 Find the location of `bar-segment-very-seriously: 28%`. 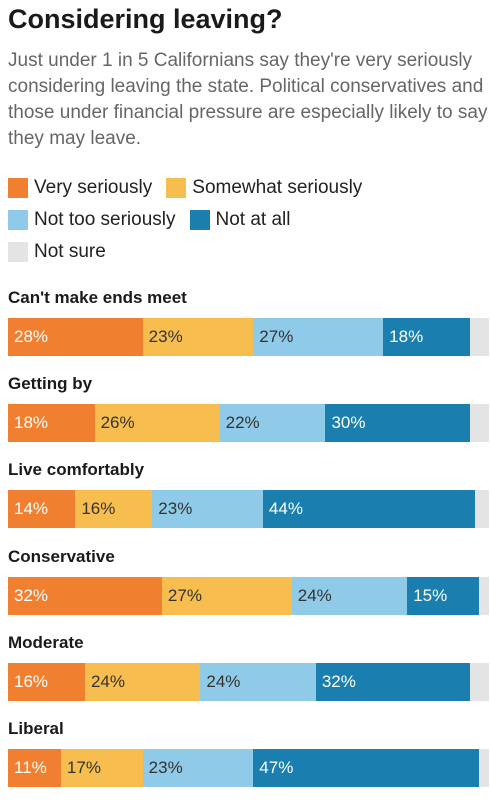

bar-segment-very-seriously: 28% is located at coordinates (75, 337).